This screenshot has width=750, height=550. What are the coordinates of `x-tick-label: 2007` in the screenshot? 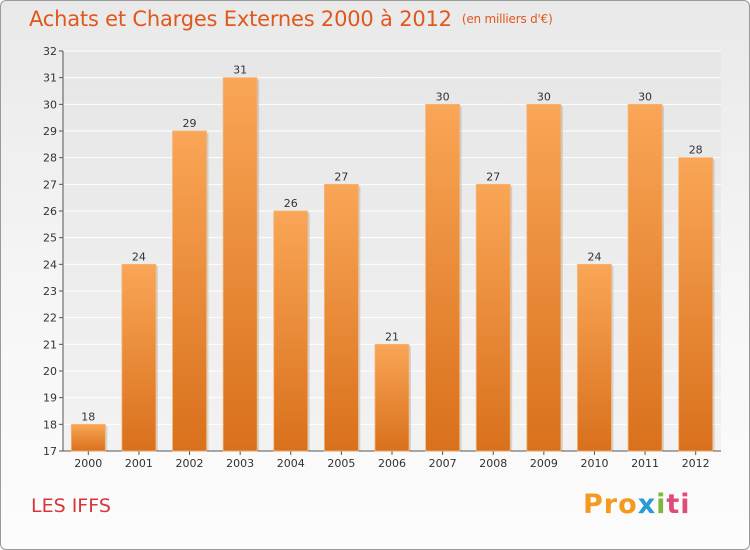 It's located at (443, 463).